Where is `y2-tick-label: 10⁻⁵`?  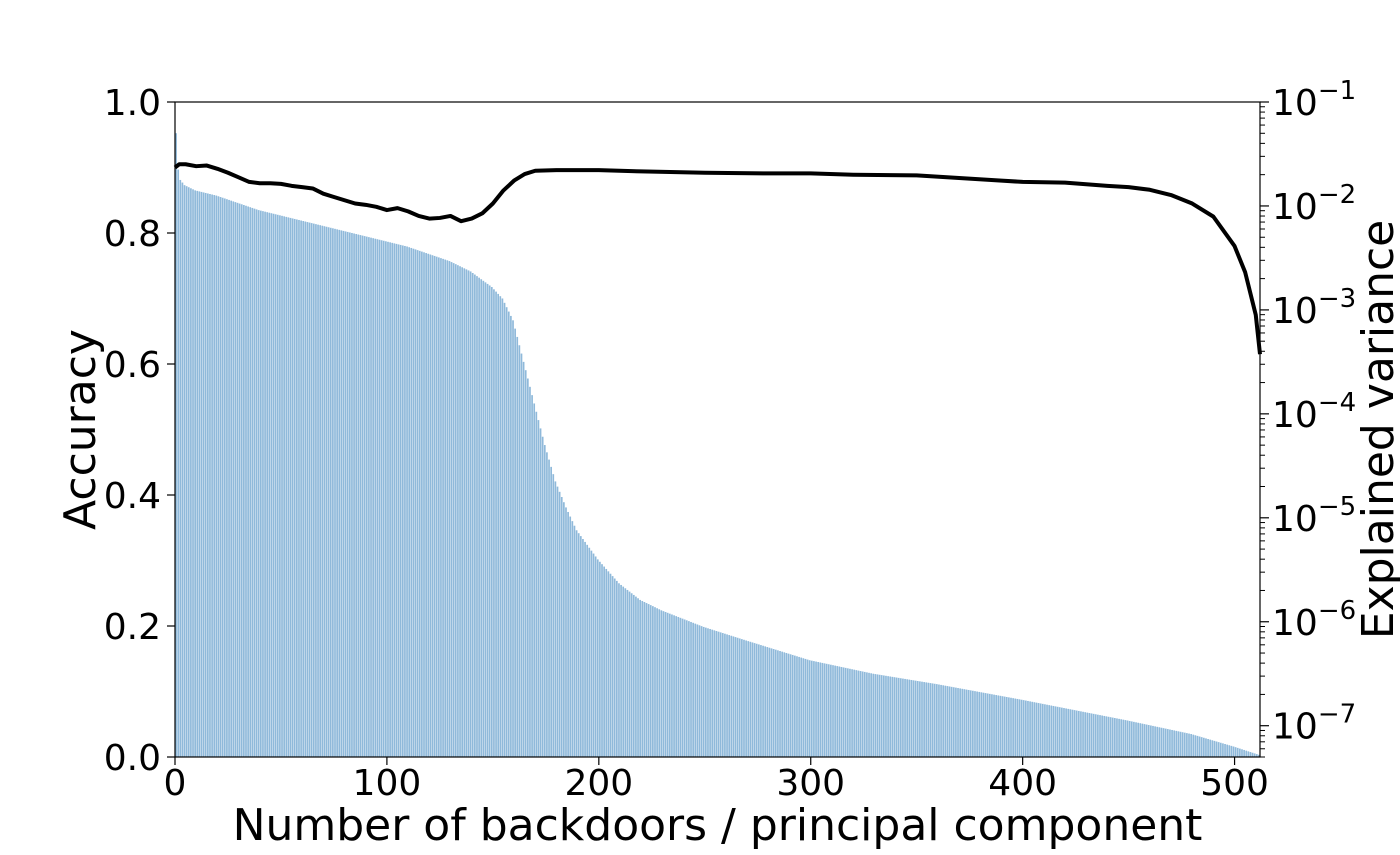 y2-tick-label: 10⁻⁵ is located at coordinates (1314, 516).